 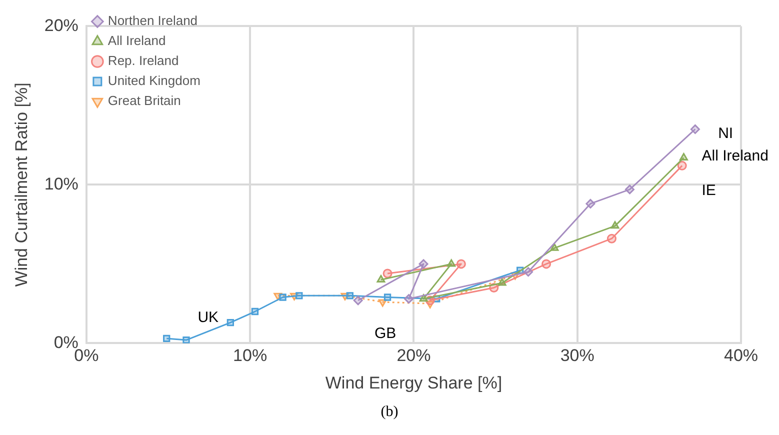 What do you see at coordinates (61, 25) in the screenshot?
I see `y-tick-label: 20%` at bounding box center [61, 25].